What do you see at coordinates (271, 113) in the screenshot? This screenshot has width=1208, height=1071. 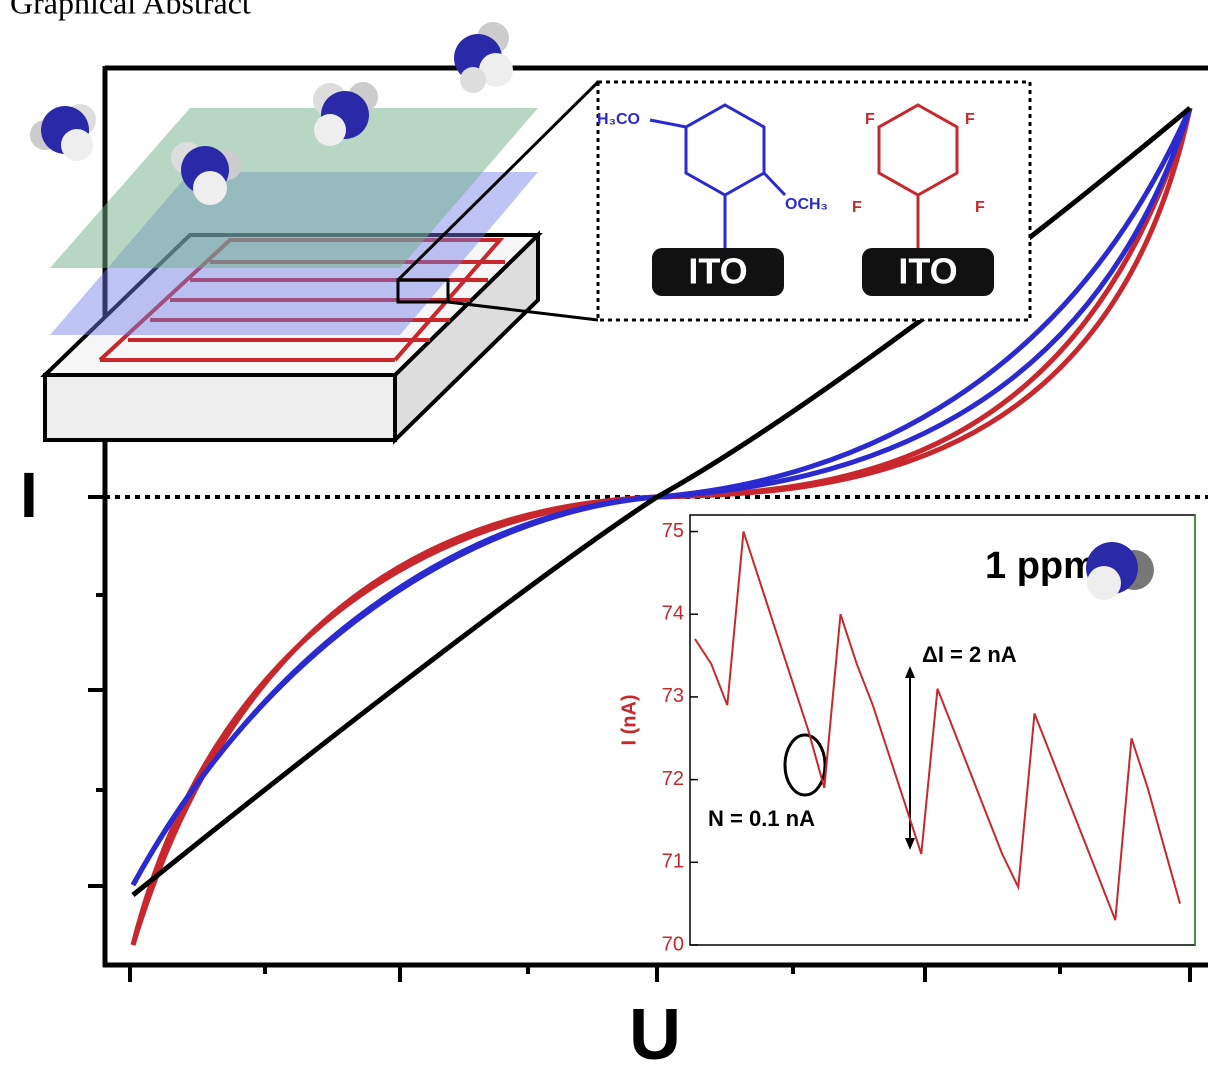 I see `ammonia-molecules` at bounding box center [271, 113].